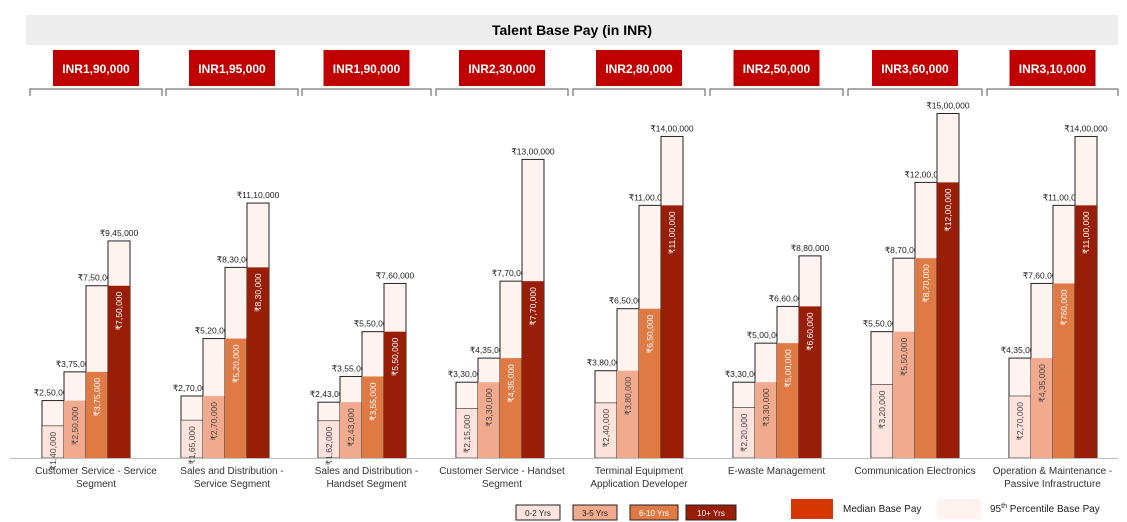  I want to click on median-value-label: ₹2,20,000, so click(744, 432).